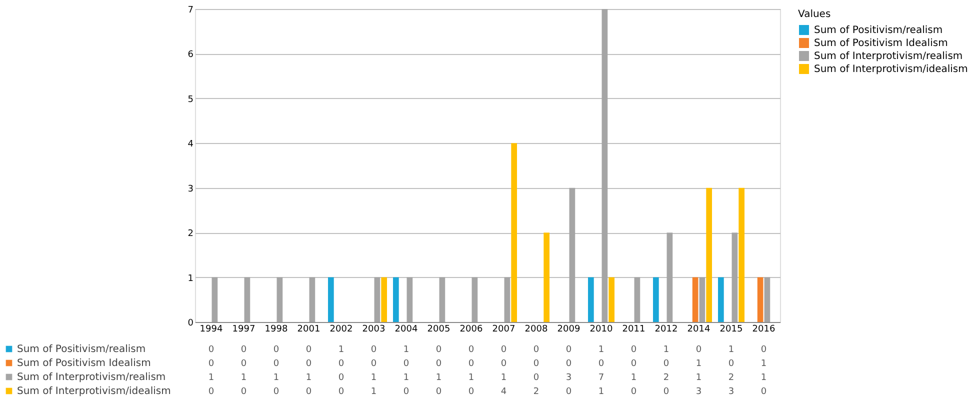  Describe the element at coordinates (341, 329) in the screenshot. I see `x-tick-label: 2002` at that location.